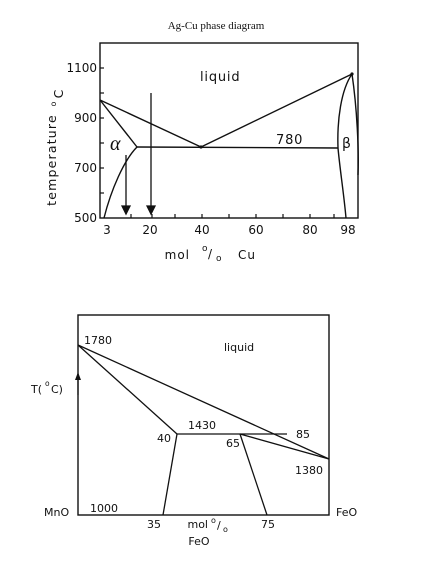  I want to click on composition-arrows, so click(138, 154).